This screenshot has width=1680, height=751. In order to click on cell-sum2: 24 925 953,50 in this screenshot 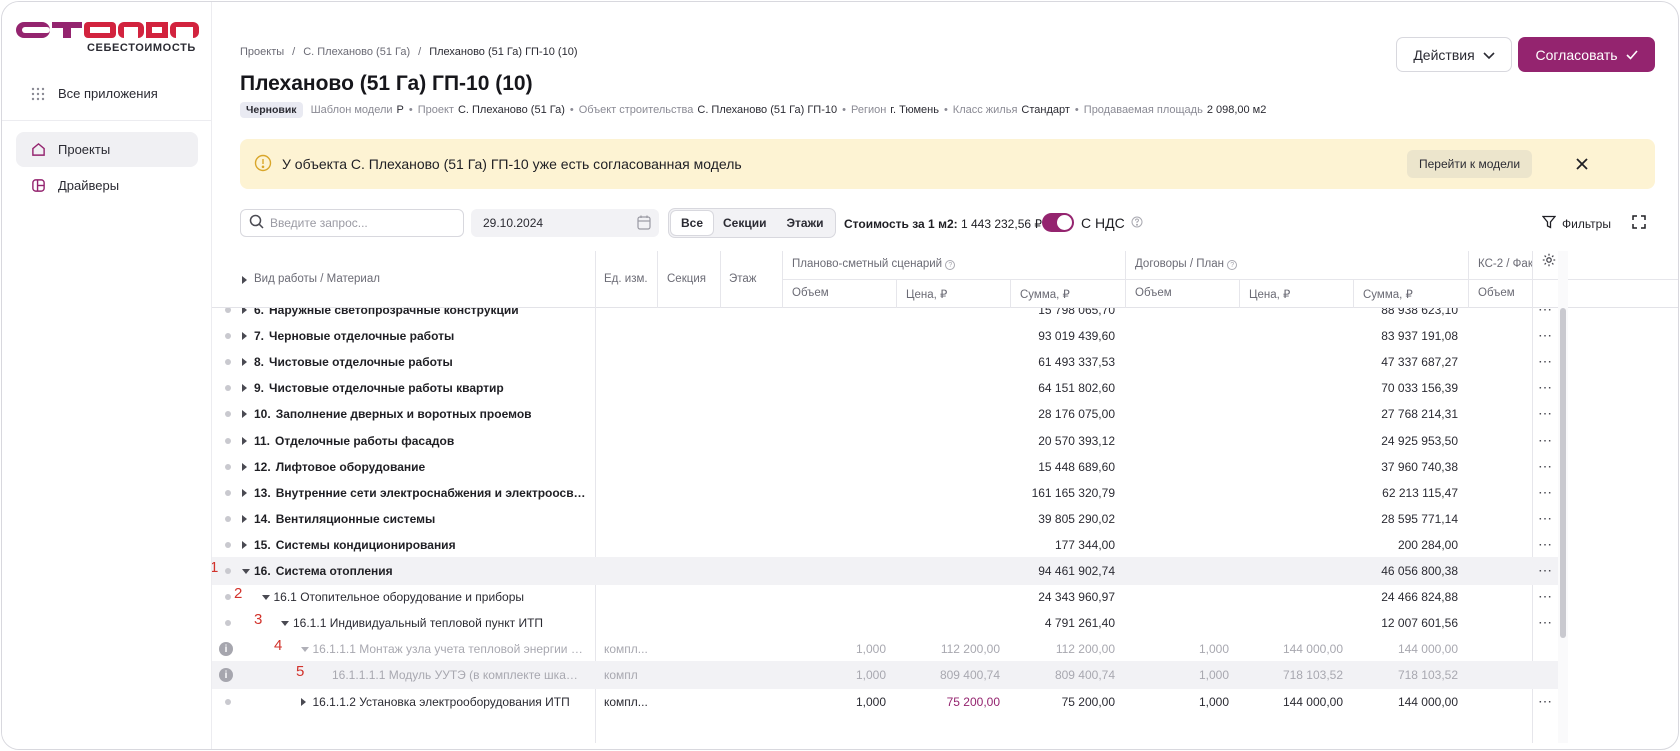, I will do `click(1419, 440)`.